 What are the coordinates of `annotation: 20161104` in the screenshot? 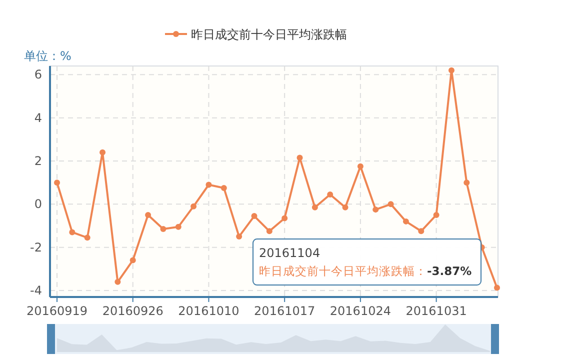 It's located at (289, 253).